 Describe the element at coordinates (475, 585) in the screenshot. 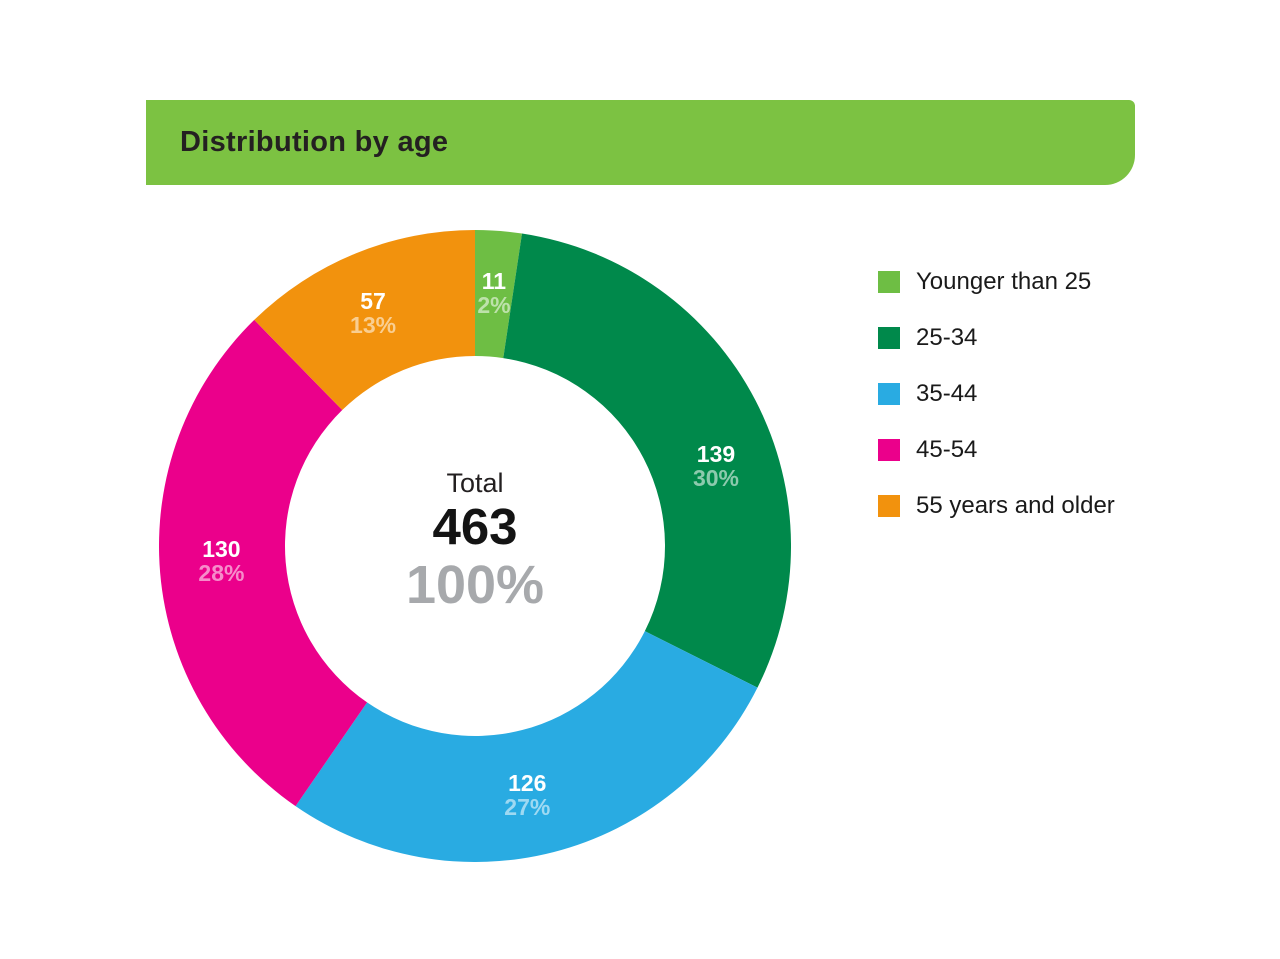

I see `total-percent: 100%` at that location.